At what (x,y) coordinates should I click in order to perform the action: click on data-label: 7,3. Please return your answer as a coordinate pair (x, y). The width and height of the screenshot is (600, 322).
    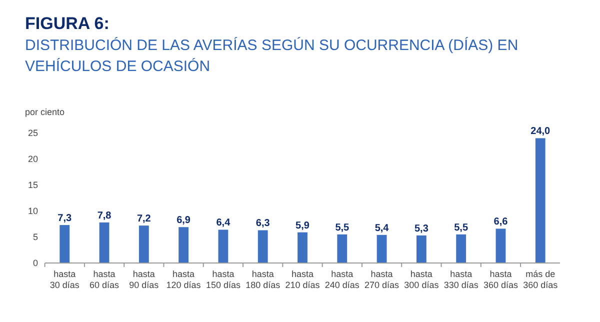
    Looking at the image, I should click on (65, 218).